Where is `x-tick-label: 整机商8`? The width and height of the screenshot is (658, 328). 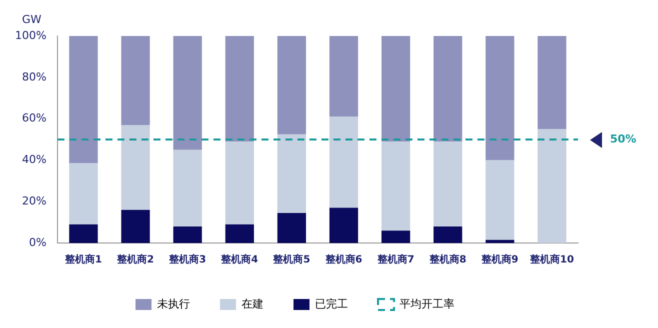
x-tick-label: 整机商8 is located at coordinates (447, 260).